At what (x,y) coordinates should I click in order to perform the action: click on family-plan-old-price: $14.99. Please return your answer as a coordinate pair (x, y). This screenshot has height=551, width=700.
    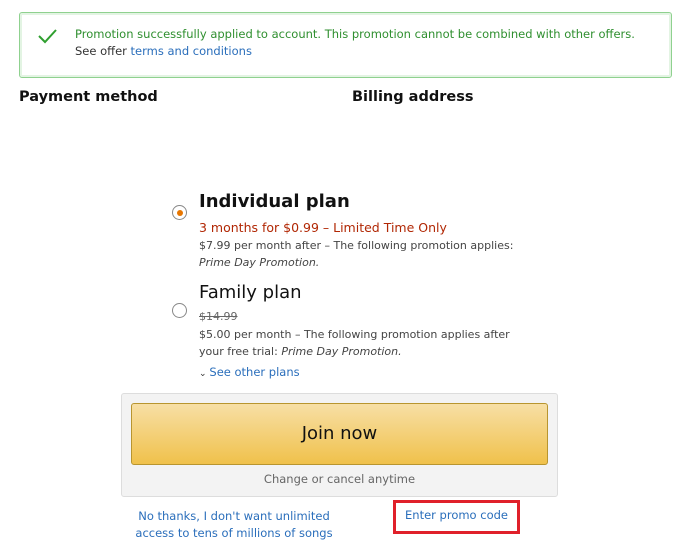
    Looking at the image, I should click on (218, 316).